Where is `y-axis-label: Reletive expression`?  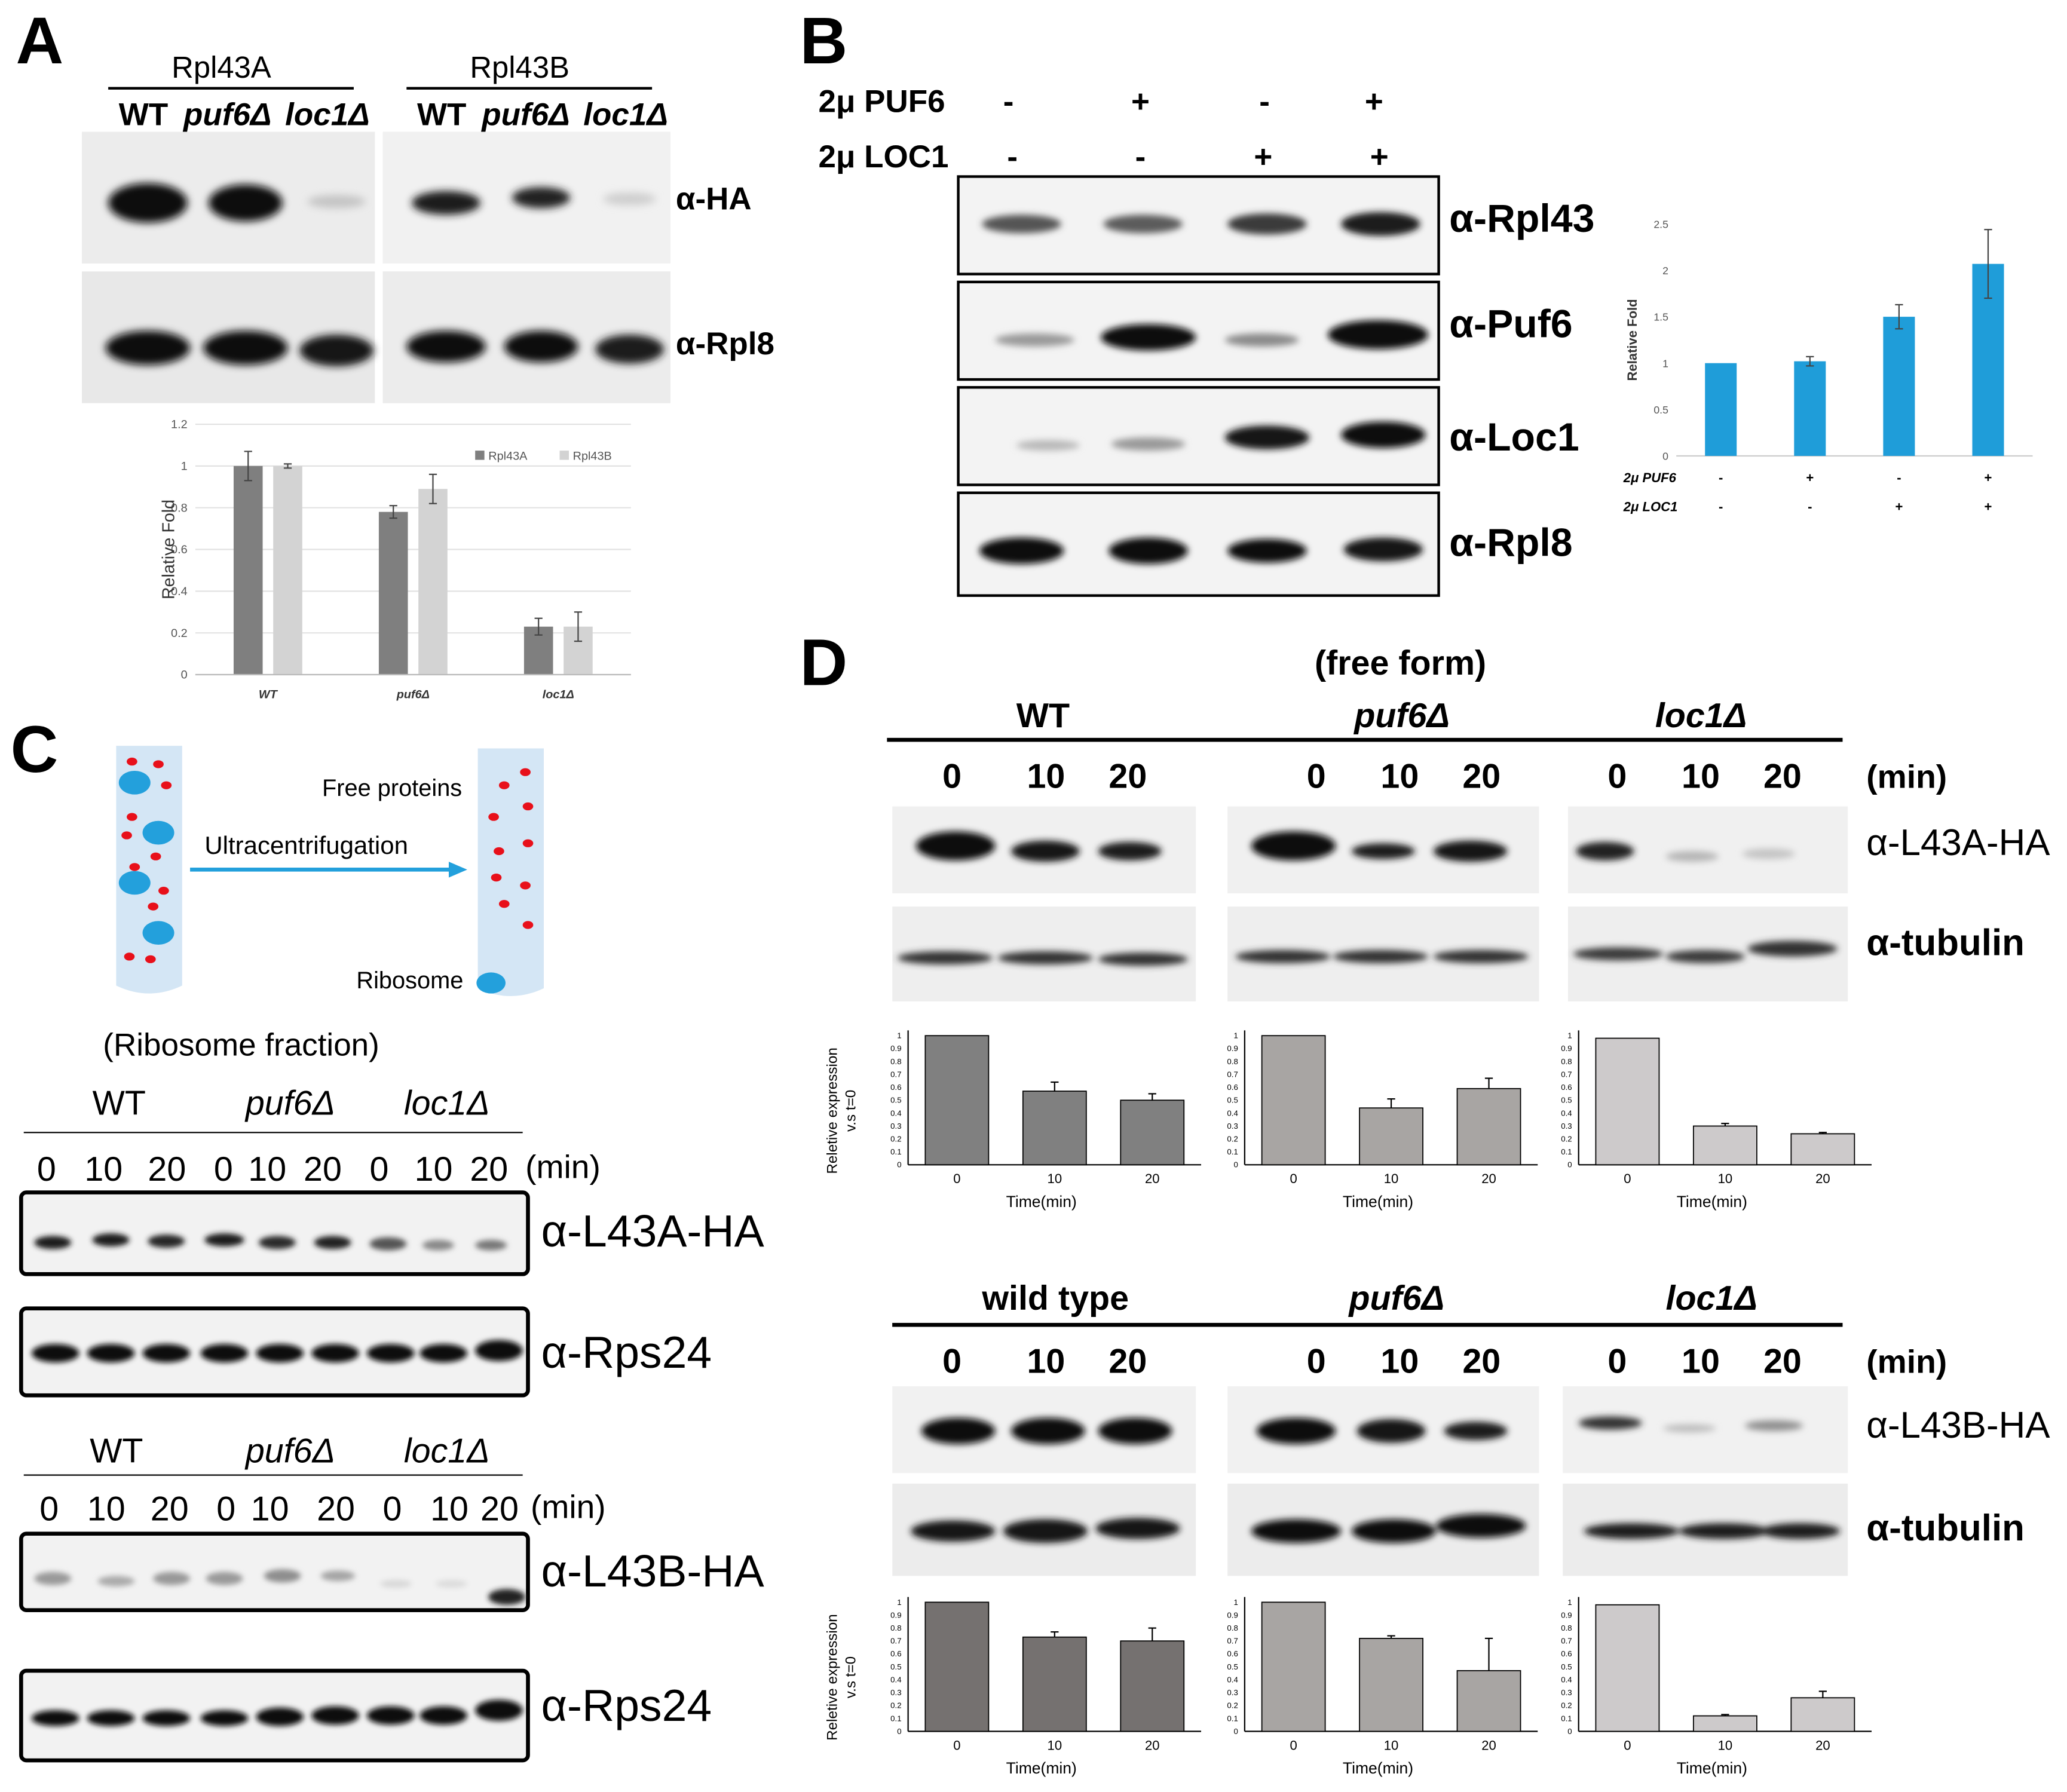
y-axis-label: Reletive expression is located at coordinates (832, 1678).